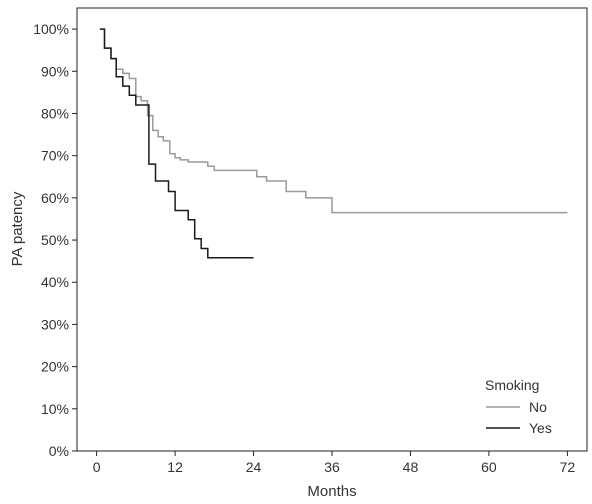 The width and height of the screenshot is (592, 504). What do you see at coordinates (51, 29) in the screenshot?
I see `y-tick-label: 100%` at bounding box center [51, 29].